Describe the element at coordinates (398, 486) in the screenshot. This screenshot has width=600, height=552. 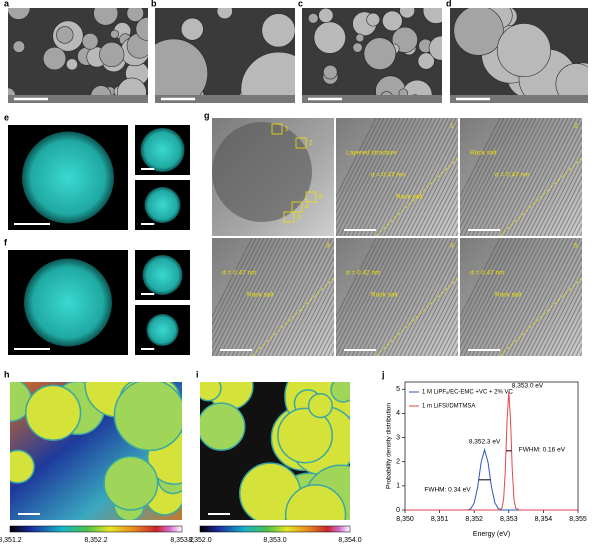
I see `y-tick-label: 1` at that location.